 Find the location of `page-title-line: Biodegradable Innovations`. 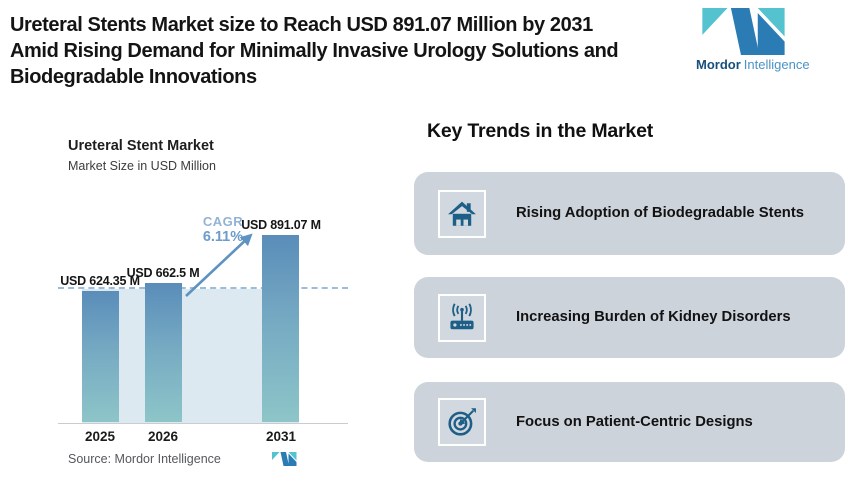

page-title-line: Biodegradable Innovations is located at coordinates (133, 77).